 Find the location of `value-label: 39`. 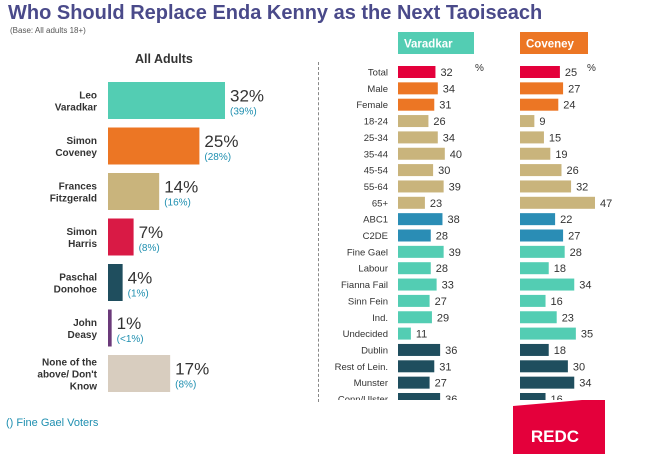

value-label: 39 is located at coordinates (455, 187).